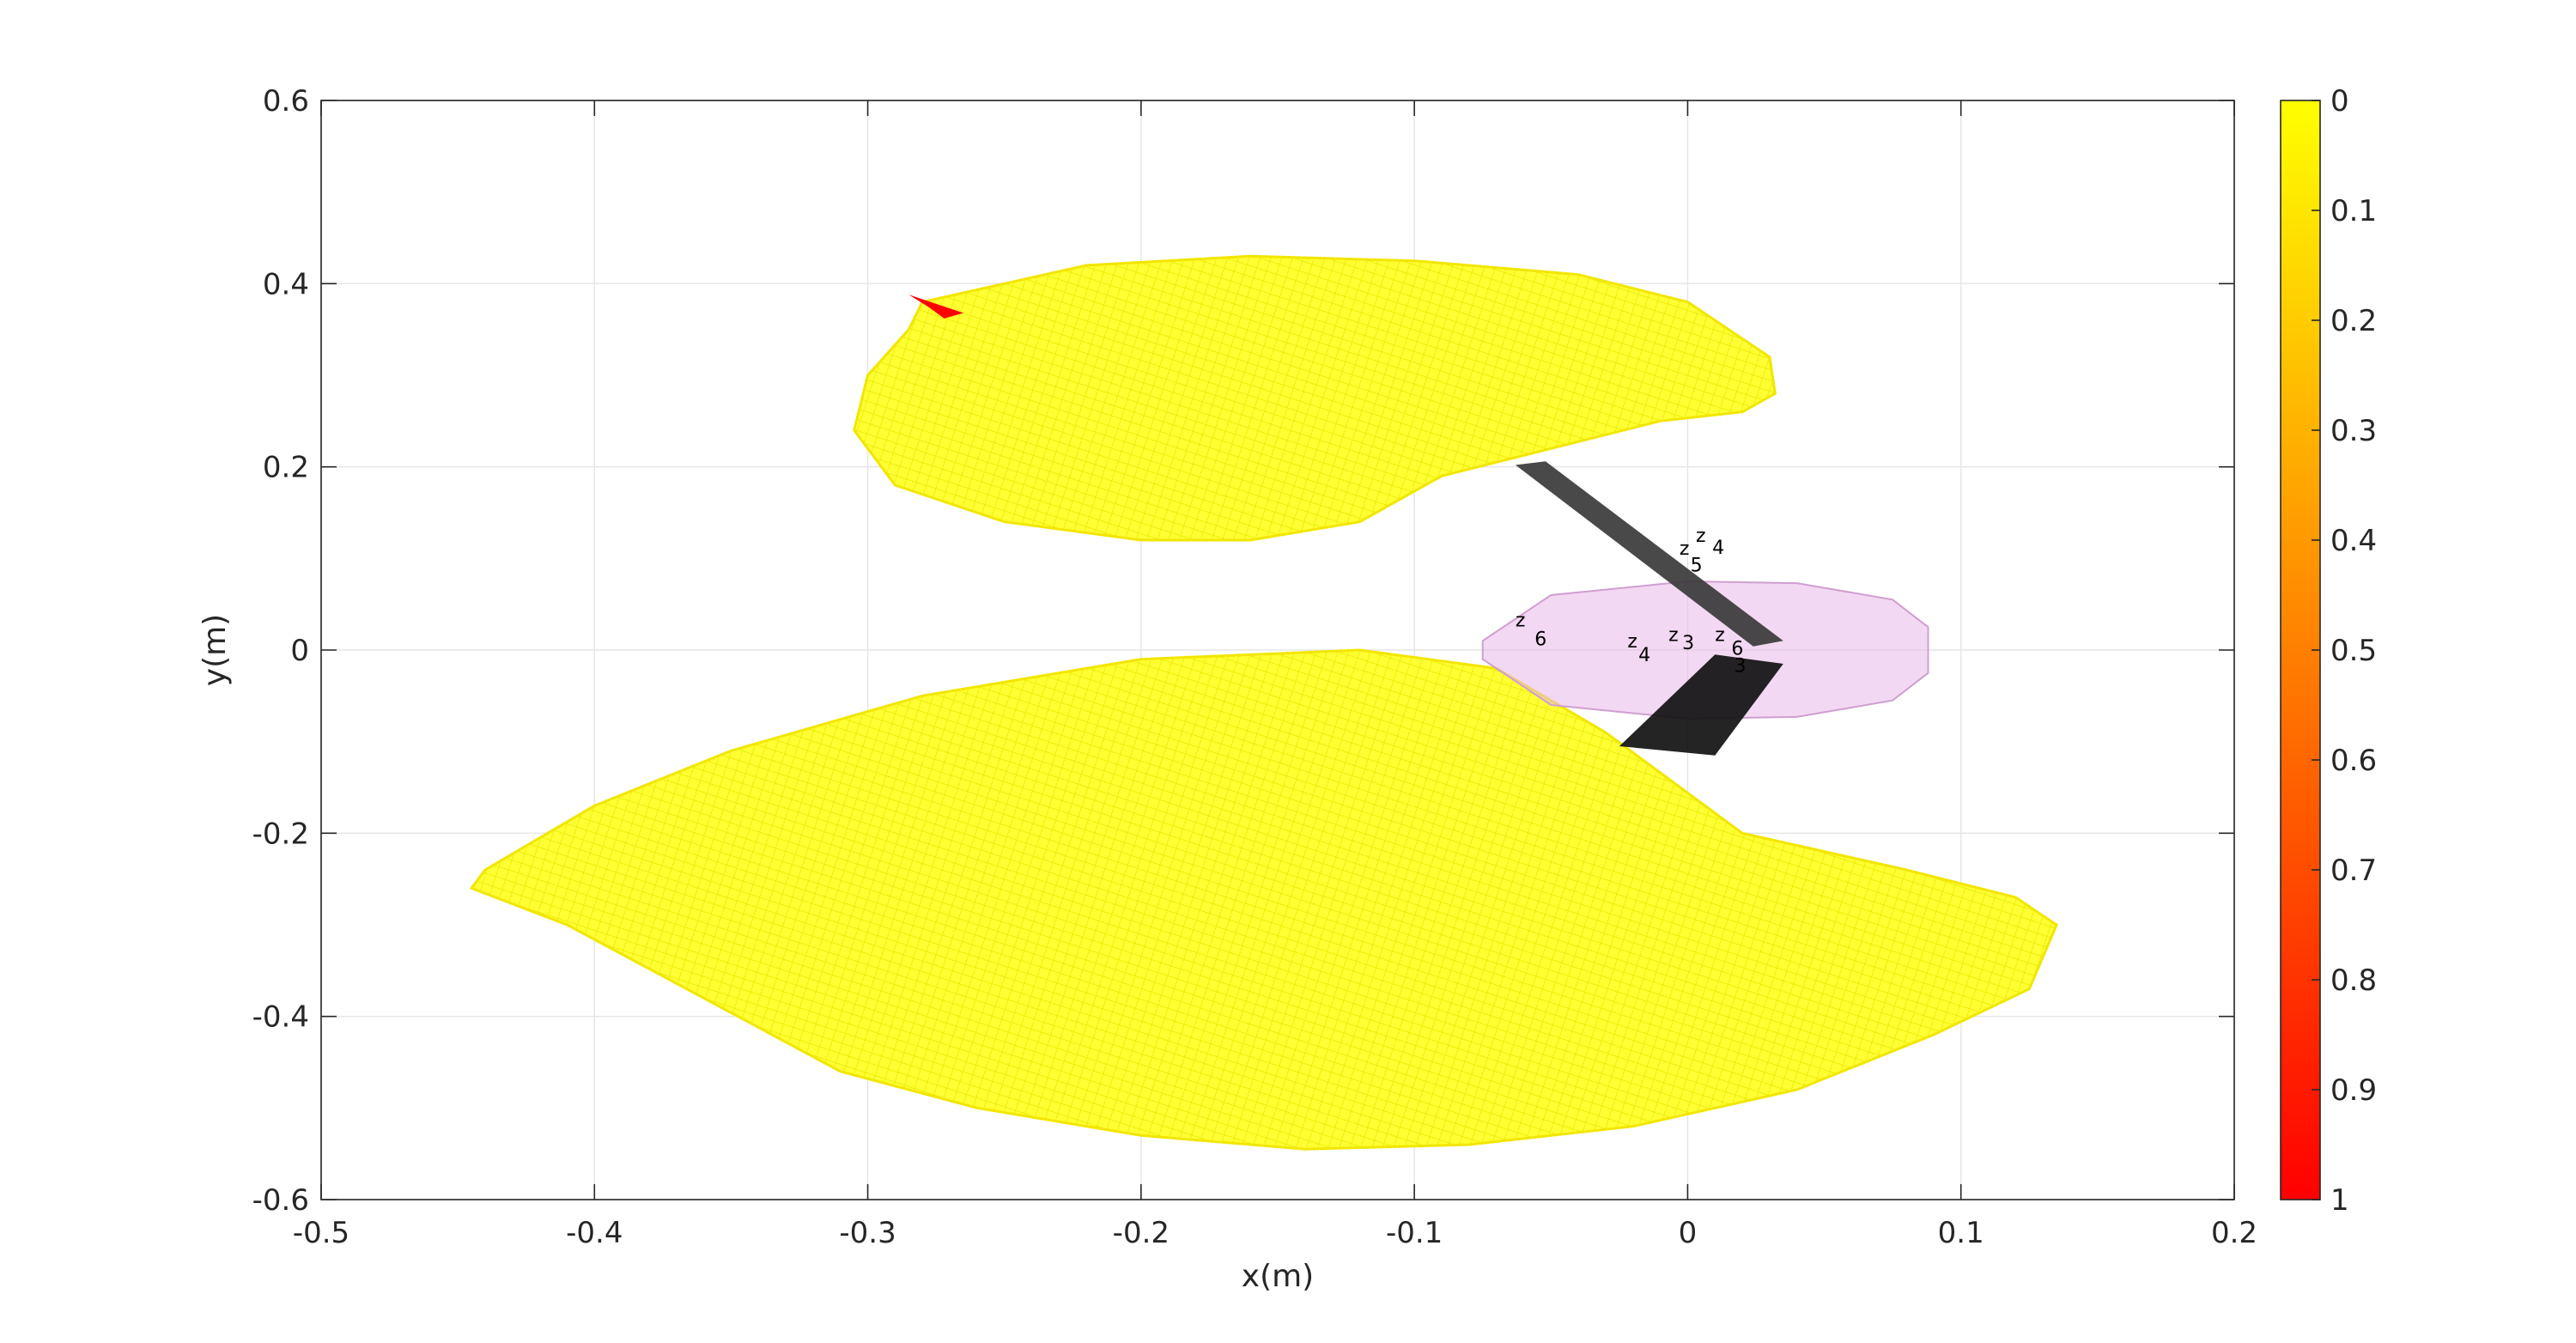  I want to click on frame-axis-label: 5, so click(1697, 565).